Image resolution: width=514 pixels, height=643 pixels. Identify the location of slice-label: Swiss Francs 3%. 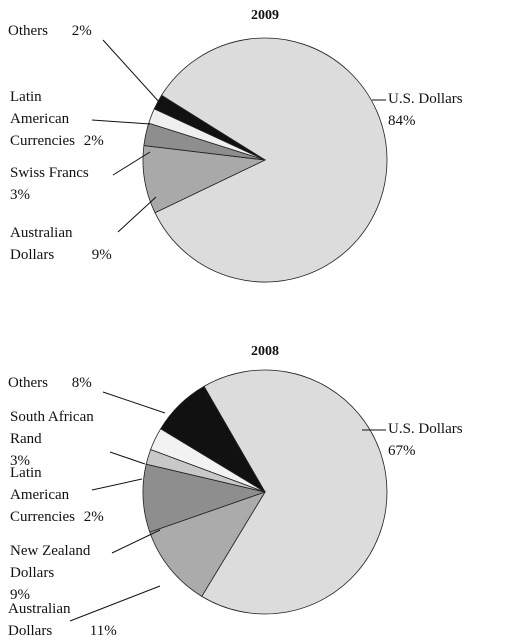
(57, 184).